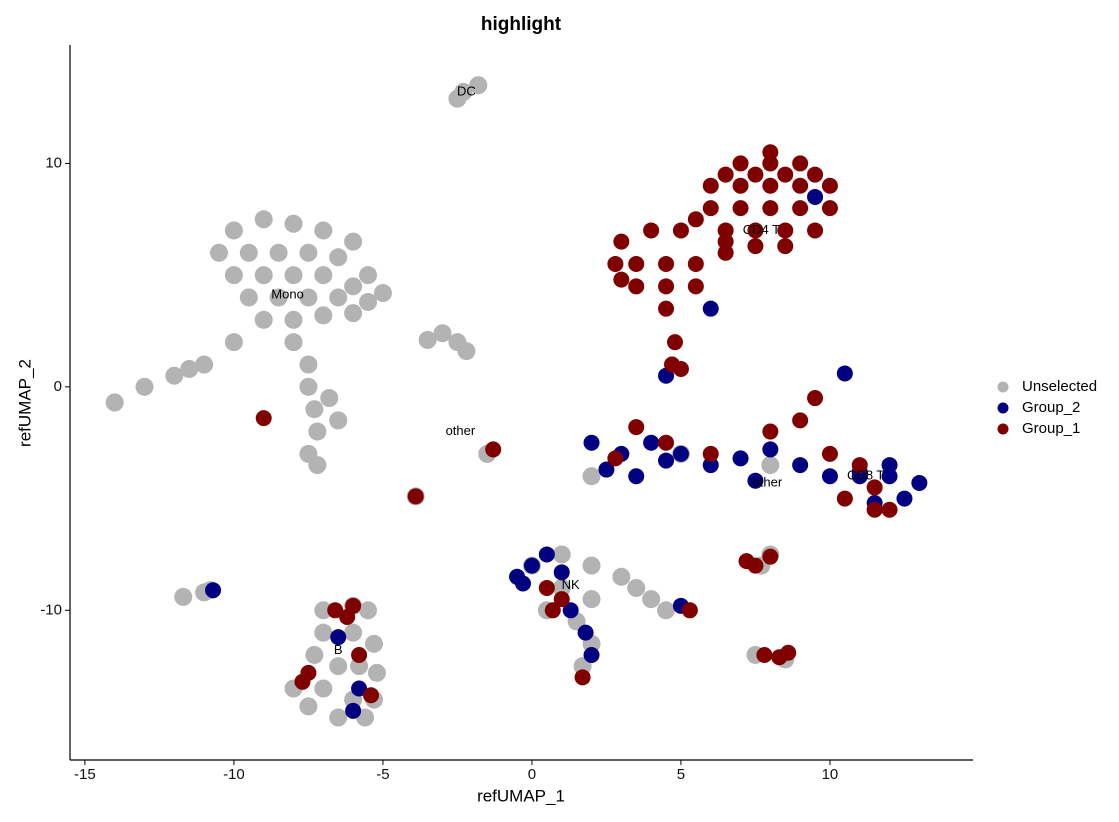  I want to click on cluster-label: B, so click(338, 649).